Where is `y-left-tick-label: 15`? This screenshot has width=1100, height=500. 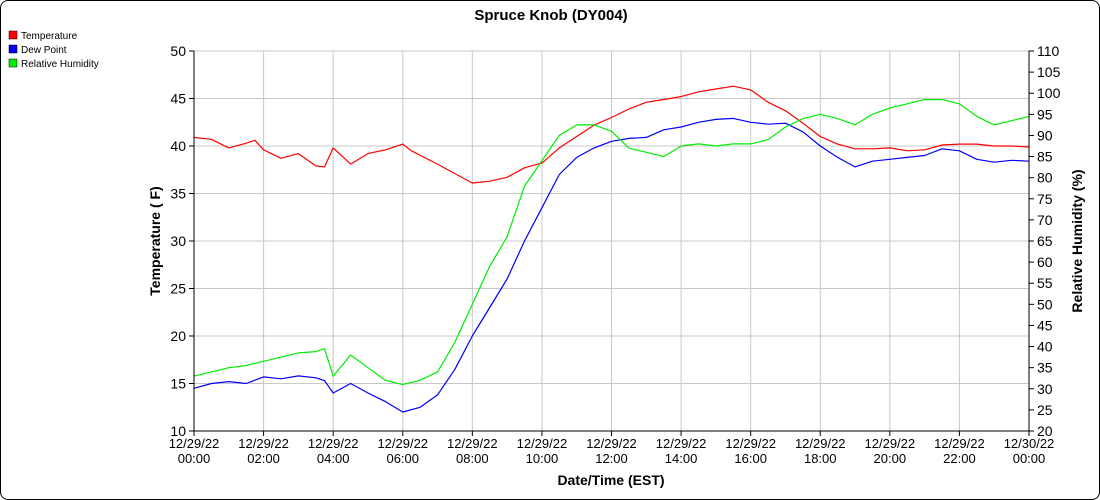 y-left-tick-label: 15 is located at coordinates (178, 384).